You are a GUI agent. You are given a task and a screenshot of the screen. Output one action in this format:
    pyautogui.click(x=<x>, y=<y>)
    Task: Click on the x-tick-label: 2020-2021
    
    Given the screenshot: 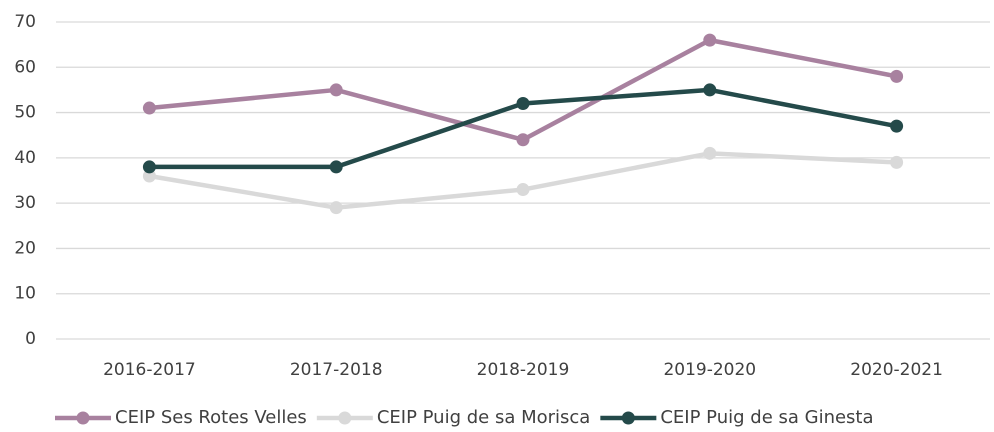 What is the action you would take?
    pyautogui.click(x=896, y=370)
    